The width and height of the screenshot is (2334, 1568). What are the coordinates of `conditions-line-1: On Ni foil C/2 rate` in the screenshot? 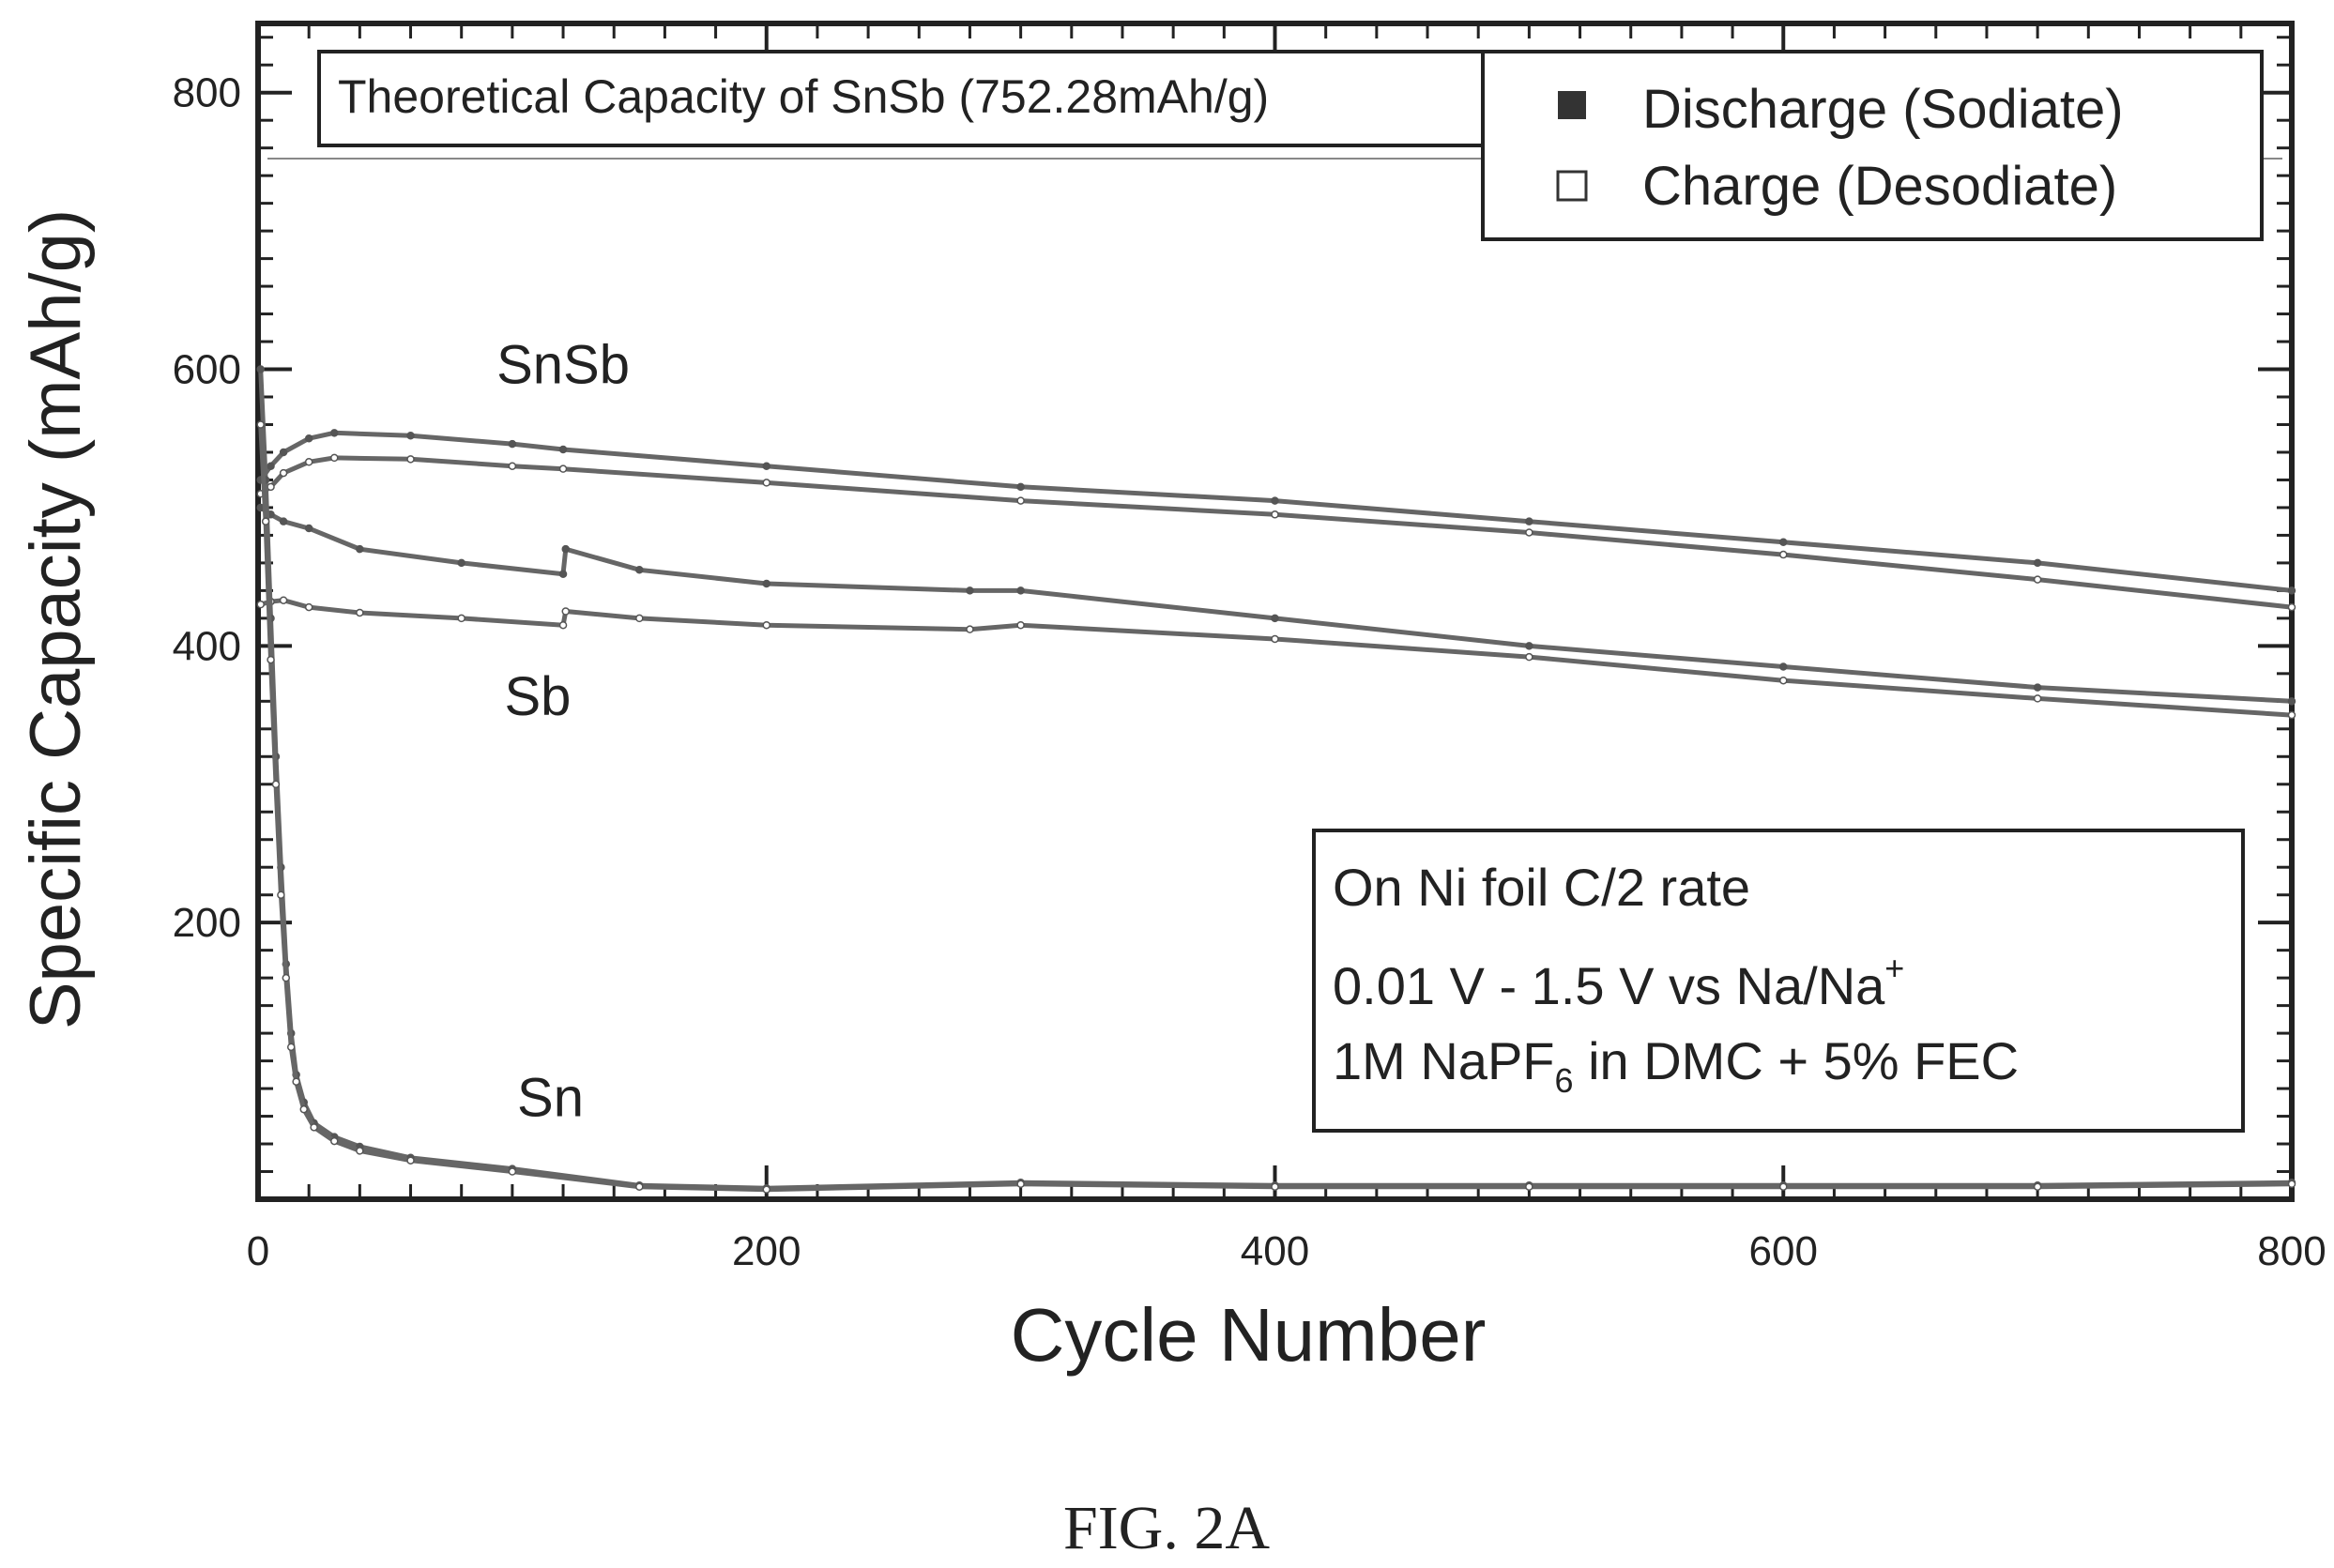 It's located at (1541, 887).